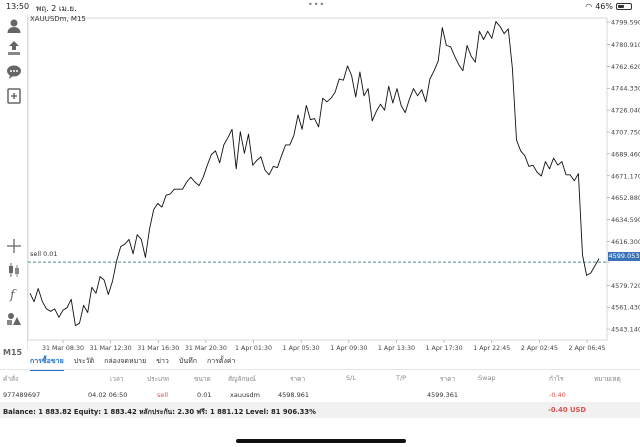 The width and height of the screenshot is (640, 447). Describe the element at coordinates (18, 6) in the screenshot. I see `clock: 13:50` at that location.